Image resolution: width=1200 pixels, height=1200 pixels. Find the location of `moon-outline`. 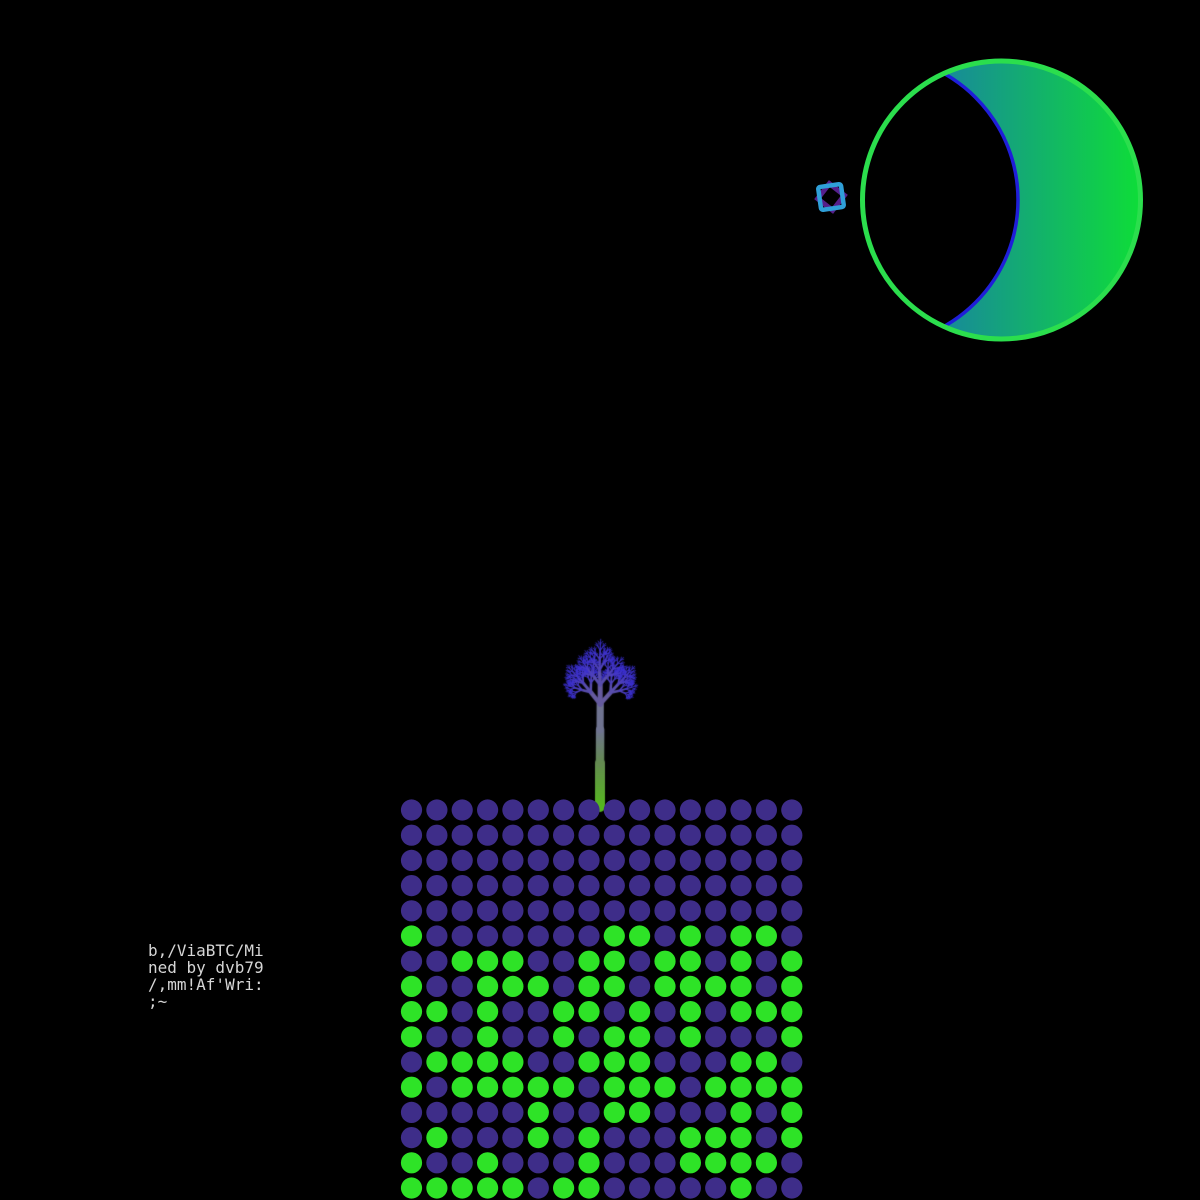

moon-outline is located at coordinates (1001, 200).